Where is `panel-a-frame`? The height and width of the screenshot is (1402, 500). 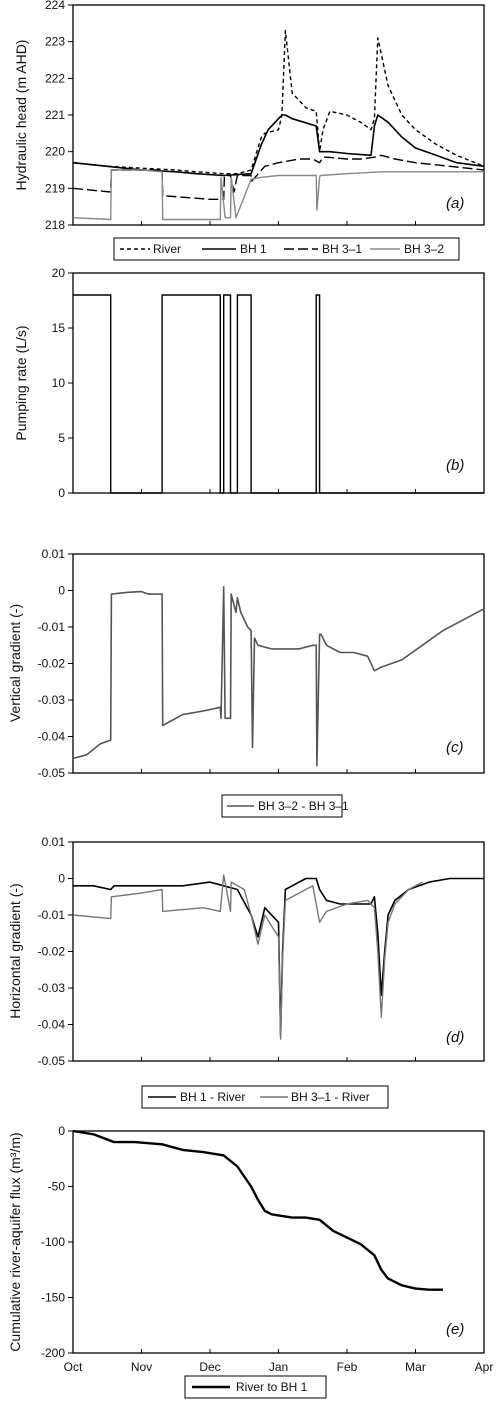
panel-a-frame is located at coordinates (278, 115).